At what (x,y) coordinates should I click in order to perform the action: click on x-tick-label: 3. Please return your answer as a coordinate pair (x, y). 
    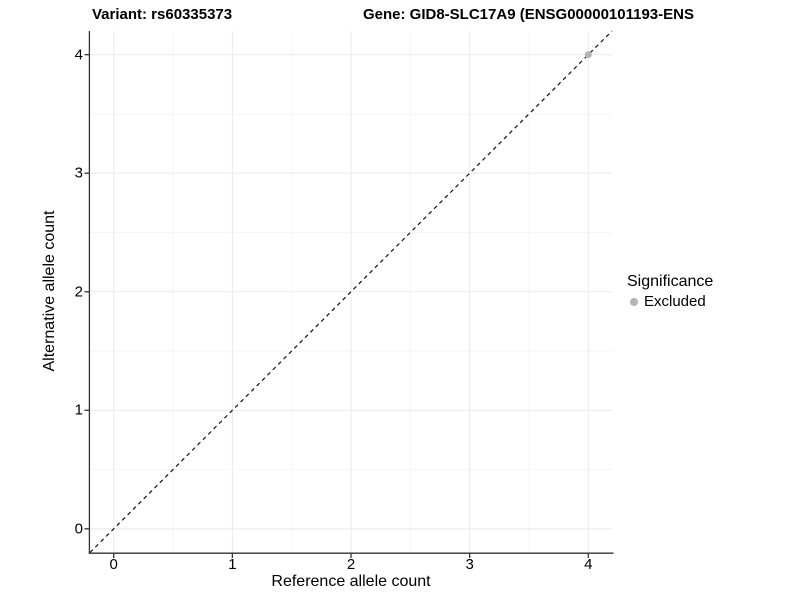
    Looking at the image, I should click on (469, 564).